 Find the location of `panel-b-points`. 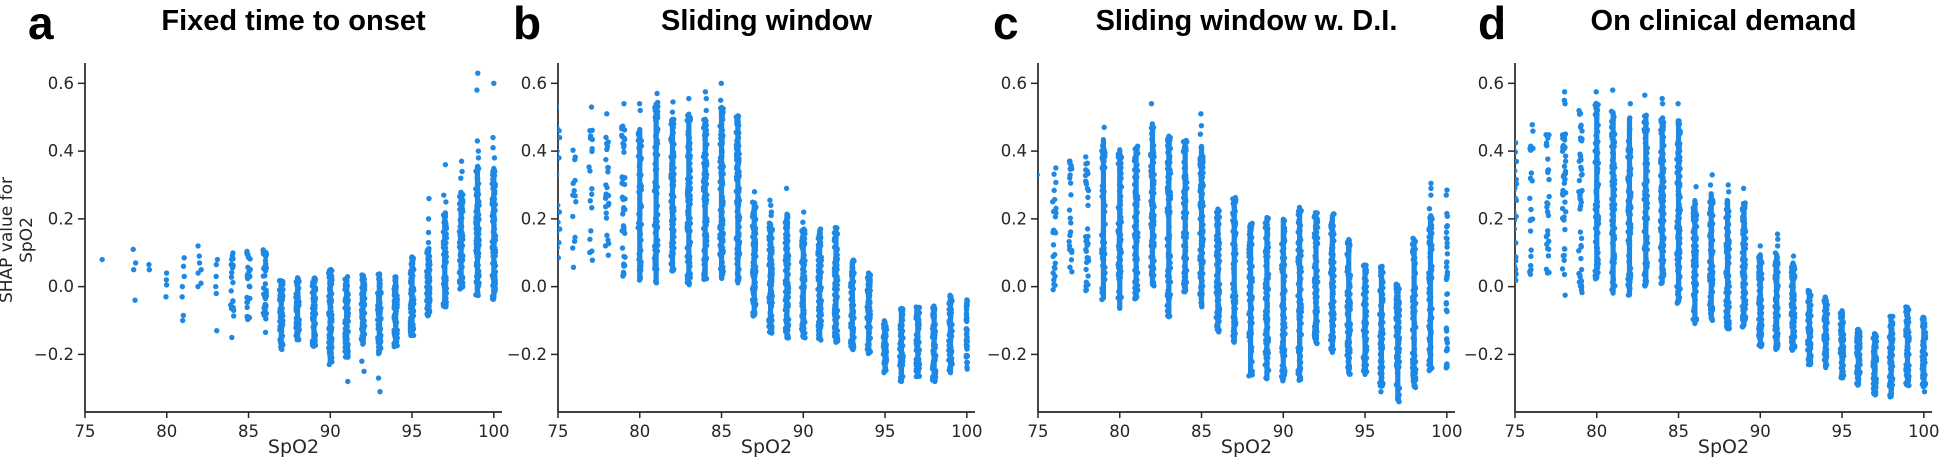

panel-b-points is located at coordinates (764, 232).